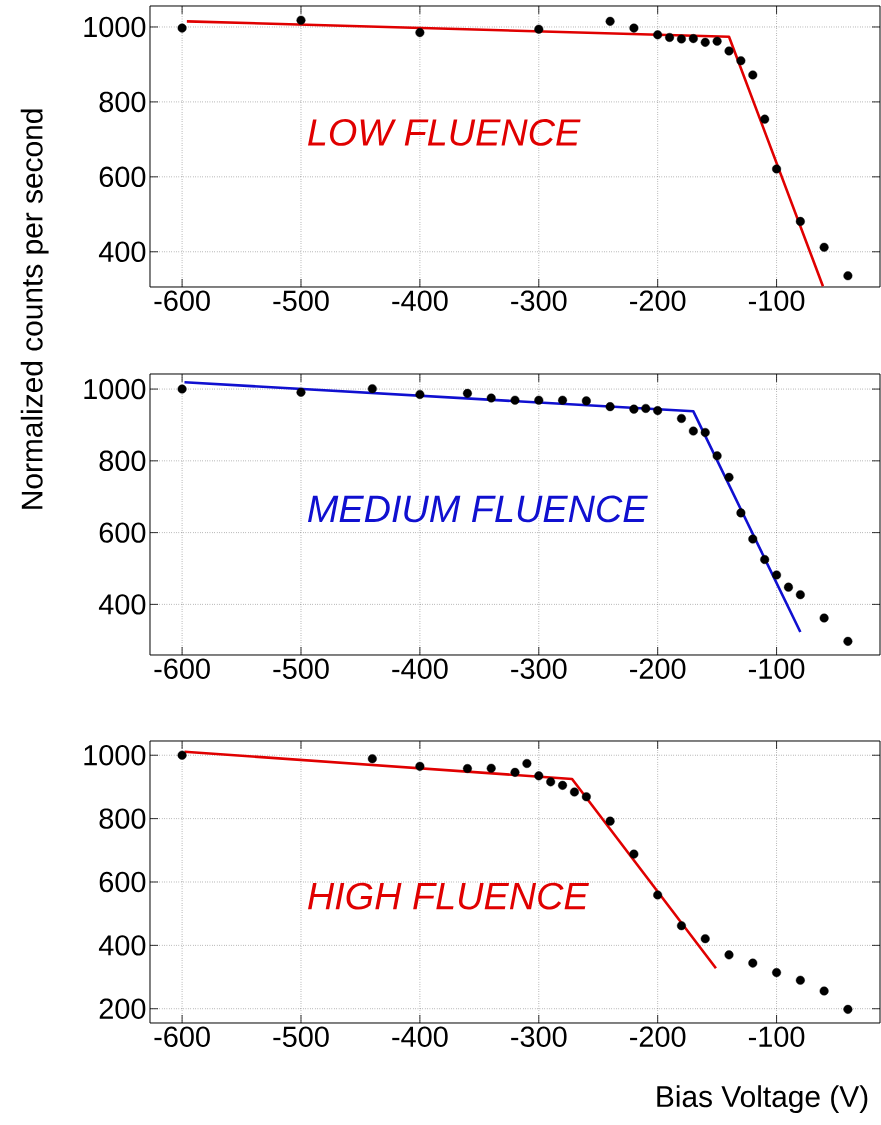 The height and width of the screenshot is (1125, 881). What do you see at coordinates (420, 300) in the screenshot?
I see `x-tick-label: -400` at bounding box center [420, 300].